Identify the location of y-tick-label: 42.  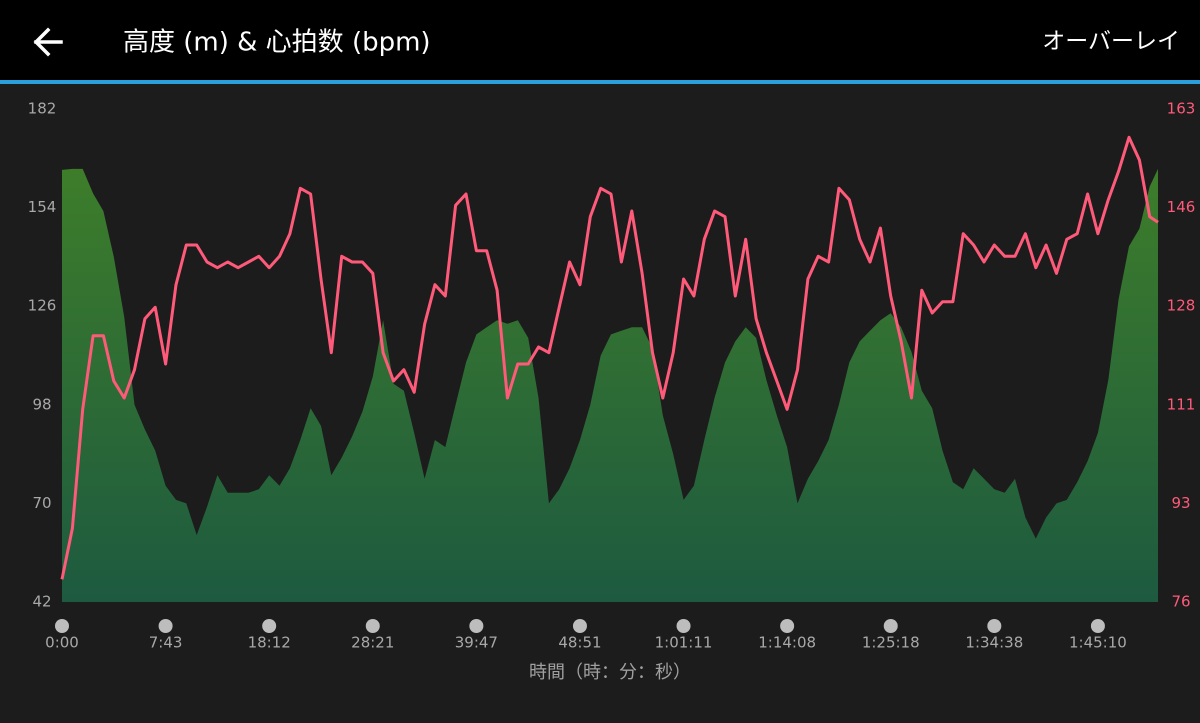
(41, 602).